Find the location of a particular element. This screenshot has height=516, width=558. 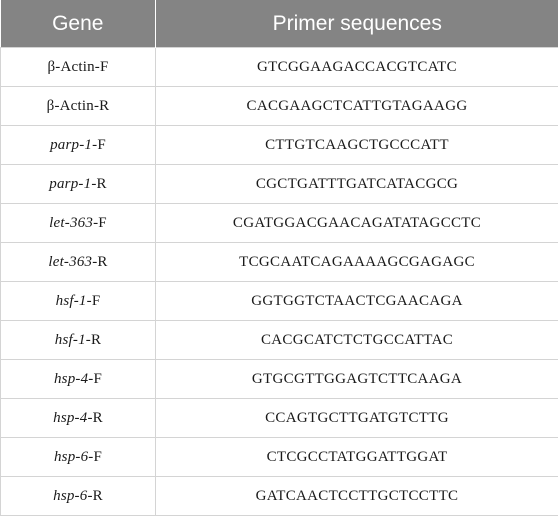

primer-sequence: GTGCGTTGGAGTCTTCAAGA is located at coordinates (357, 379).